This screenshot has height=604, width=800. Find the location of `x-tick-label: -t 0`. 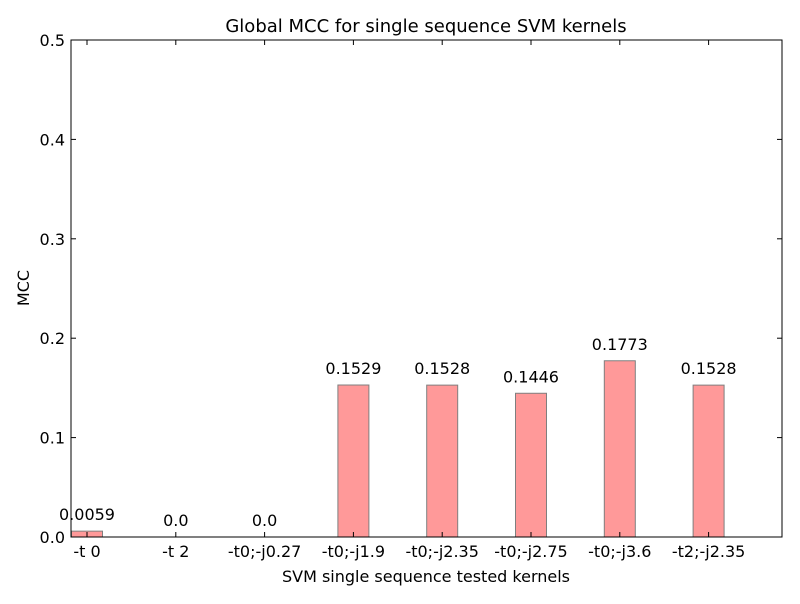

x-tick-label: -t 0 is located at coordinates (86, 551).